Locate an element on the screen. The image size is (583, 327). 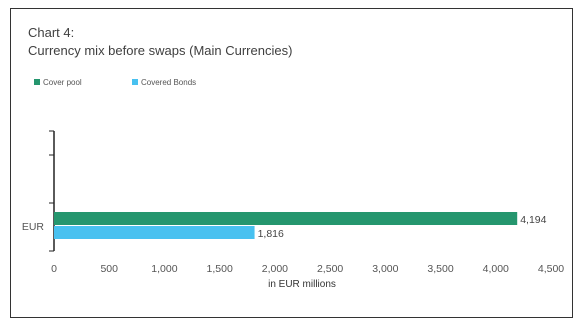
x-tick-label: 1,000 is located at coordinates (164, 269).